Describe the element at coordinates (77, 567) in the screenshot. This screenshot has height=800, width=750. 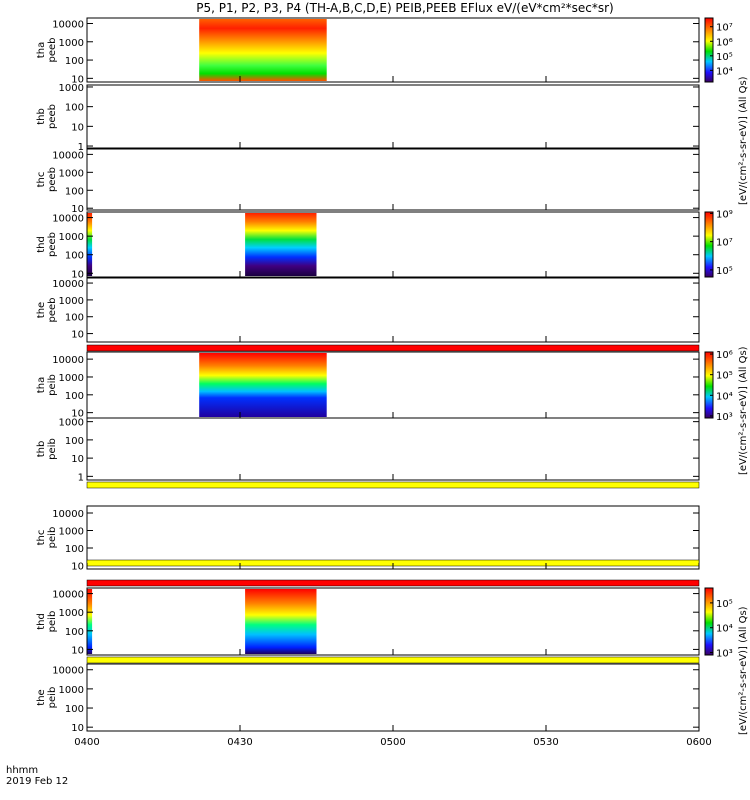
I see `ytick-label-thc-peib-10: 10` at that location.